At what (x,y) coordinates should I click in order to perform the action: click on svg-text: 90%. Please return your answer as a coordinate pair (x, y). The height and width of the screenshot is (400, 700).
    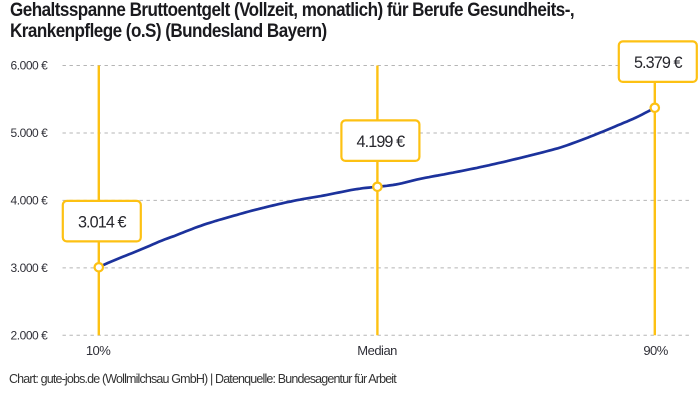
    Looking at the image, I should click on (655, 350).